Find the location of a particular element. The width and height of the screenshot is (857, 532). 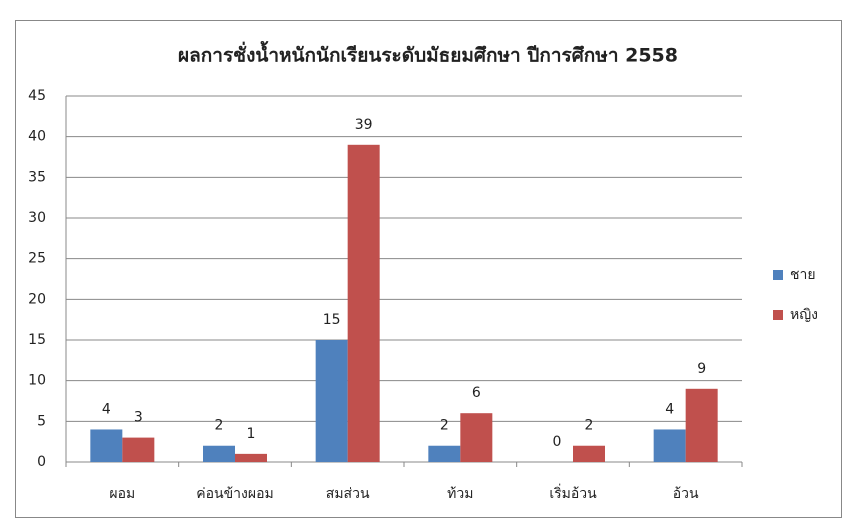

data-label: 0 is located at coordinates (557, 442).